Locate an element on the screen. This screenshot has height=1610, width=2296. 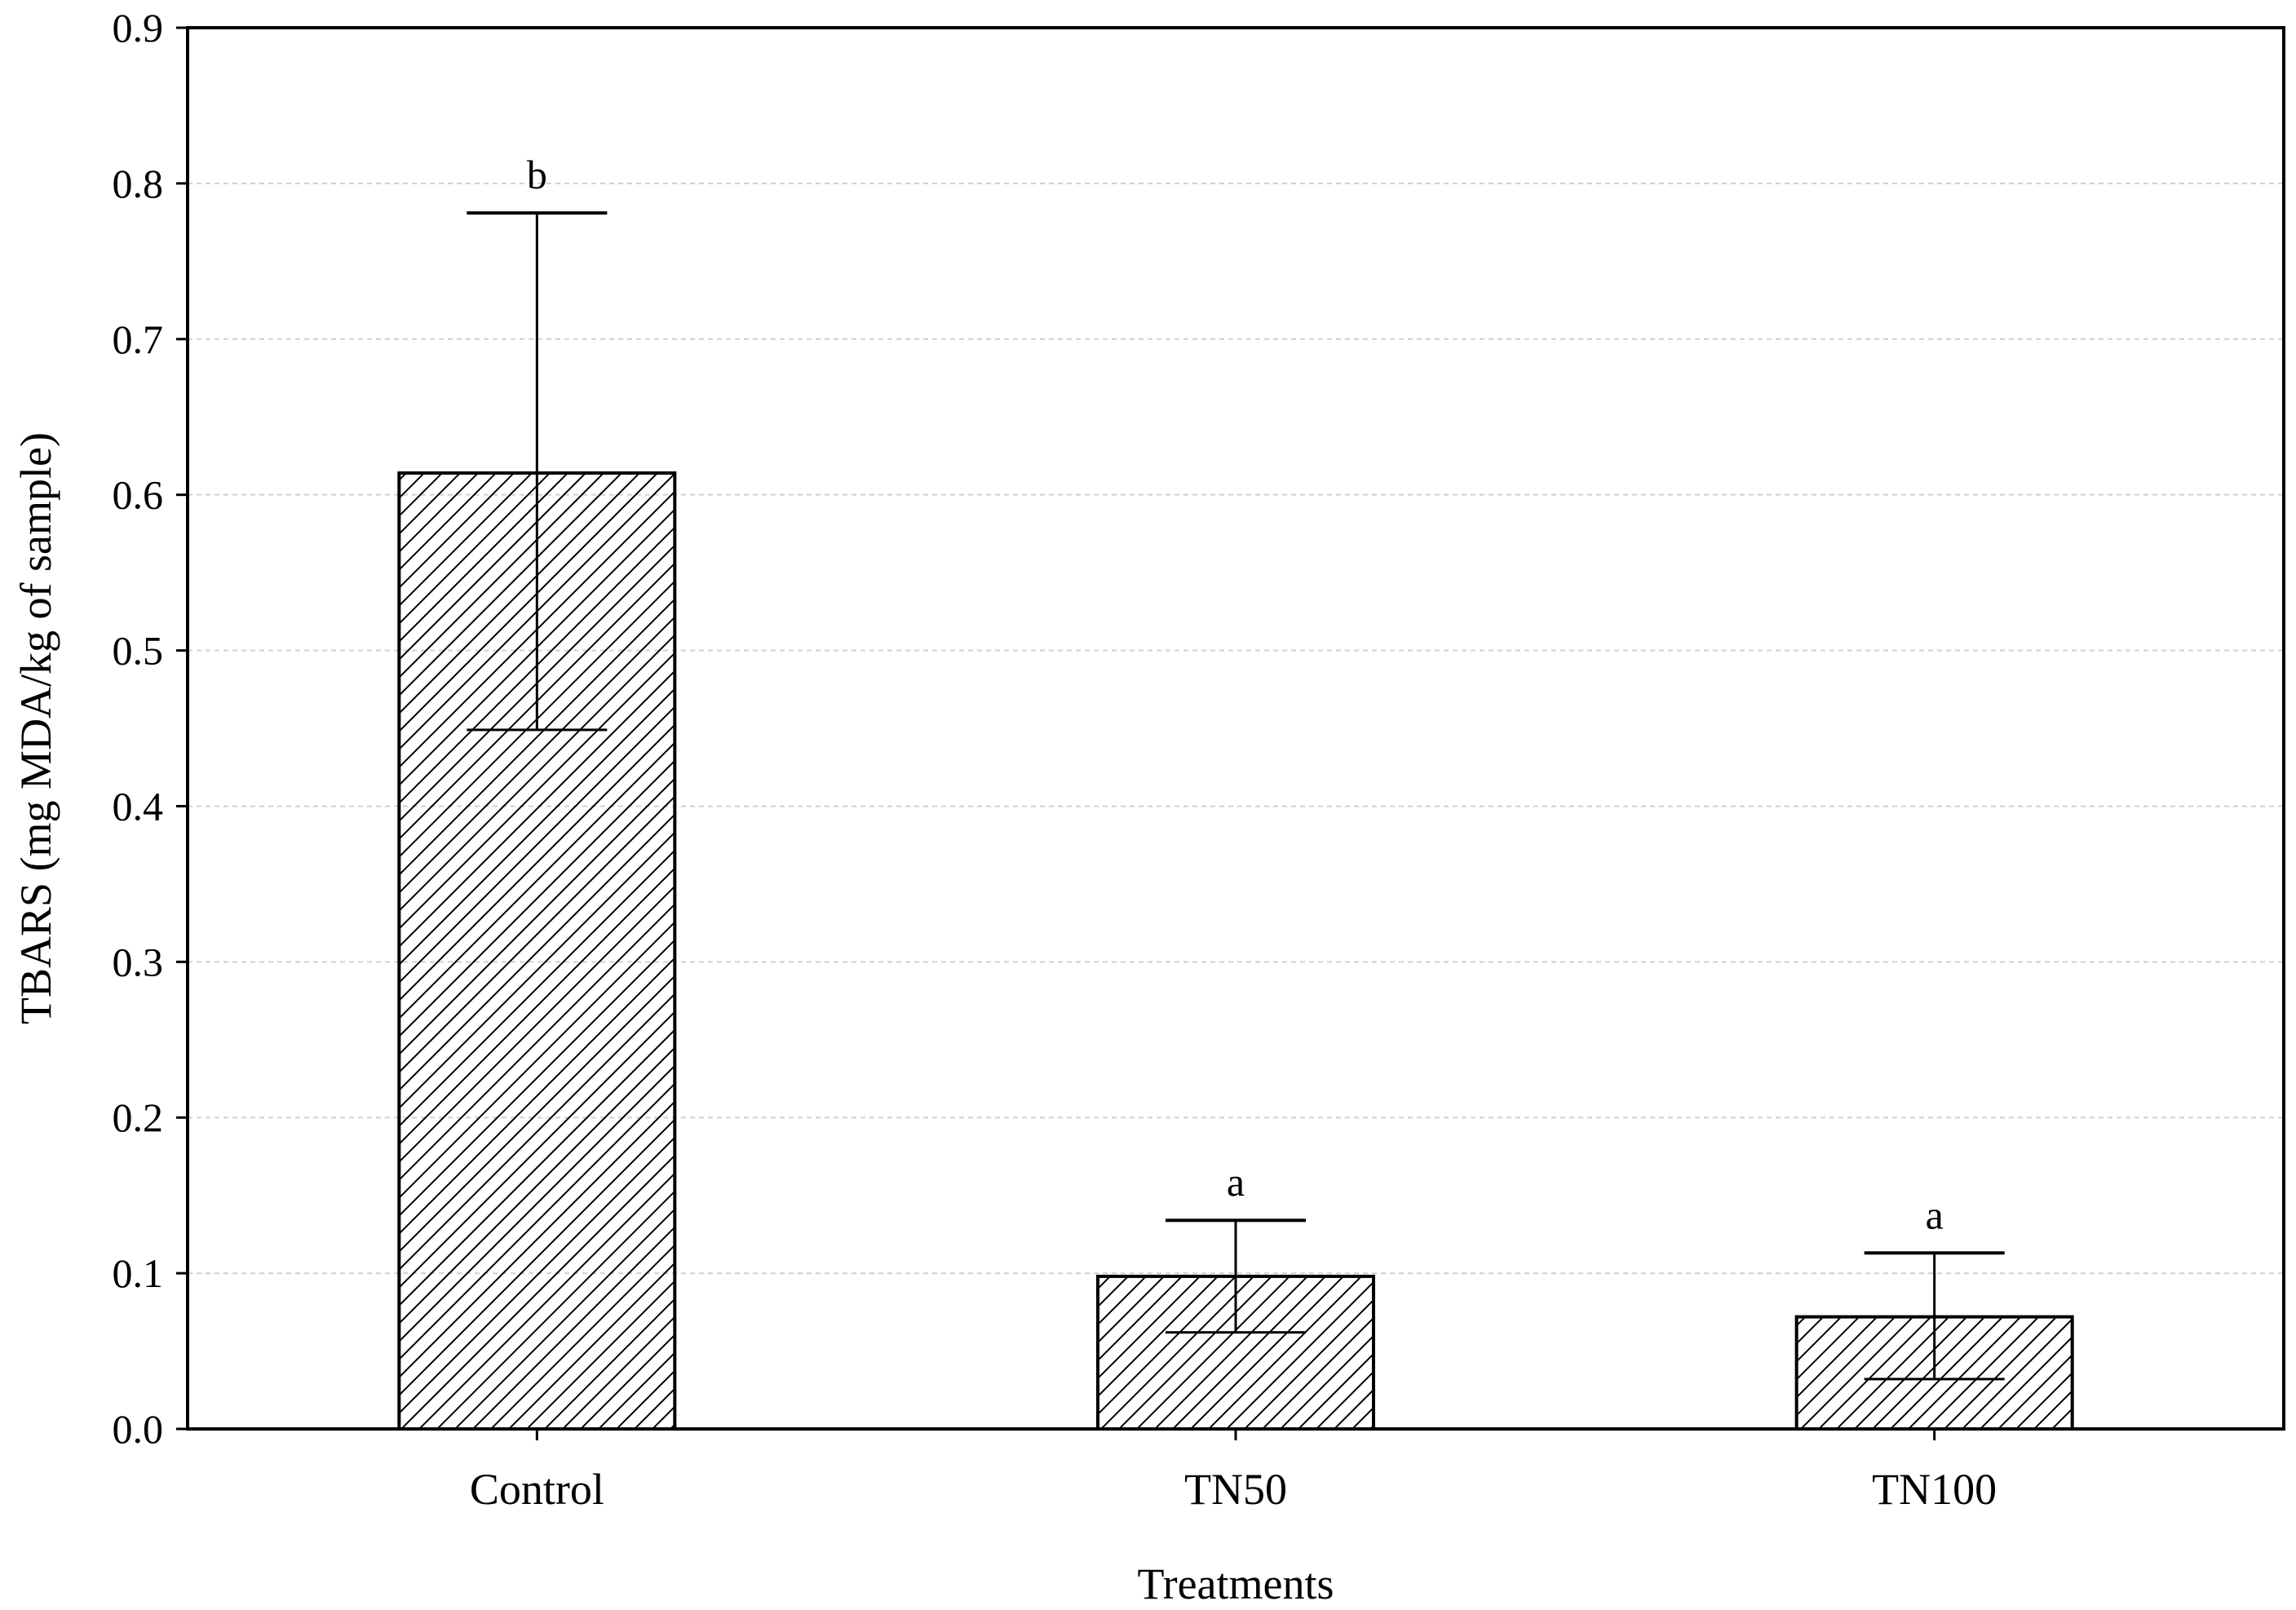
y-tick-label: 0.0 is located at coordinates (139, 1429).